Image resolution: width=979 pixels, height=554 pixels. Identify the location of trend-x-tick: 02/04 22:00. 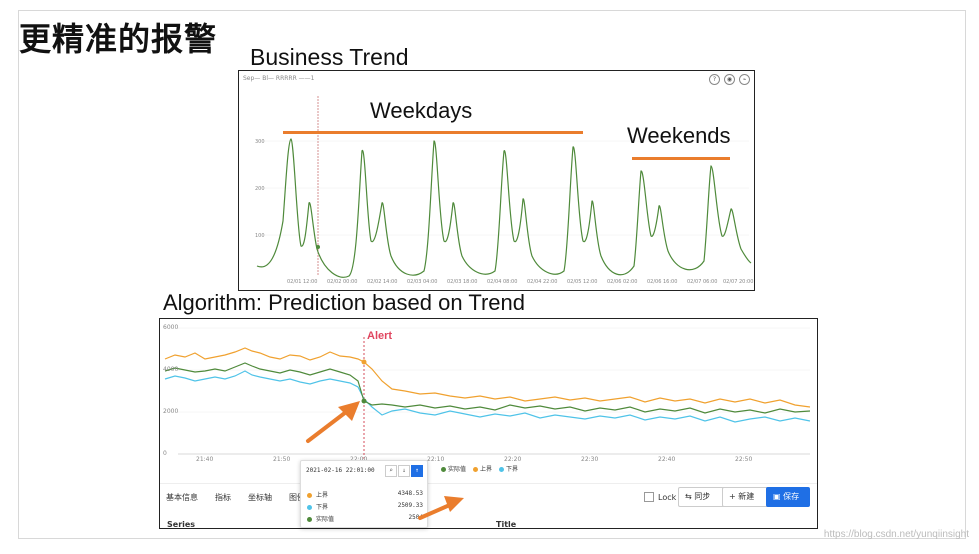
(542, 282).